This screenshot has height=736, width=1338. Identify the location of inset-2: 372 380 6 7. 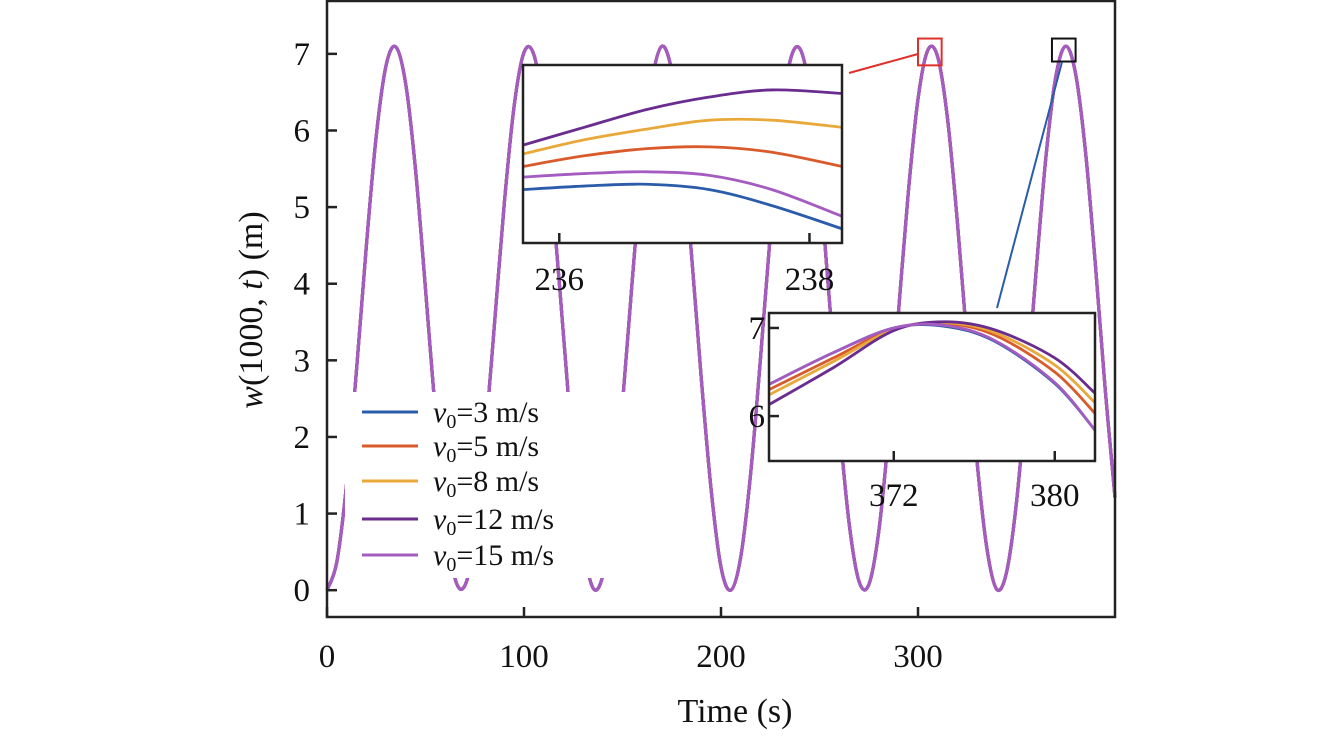
(923, 412).